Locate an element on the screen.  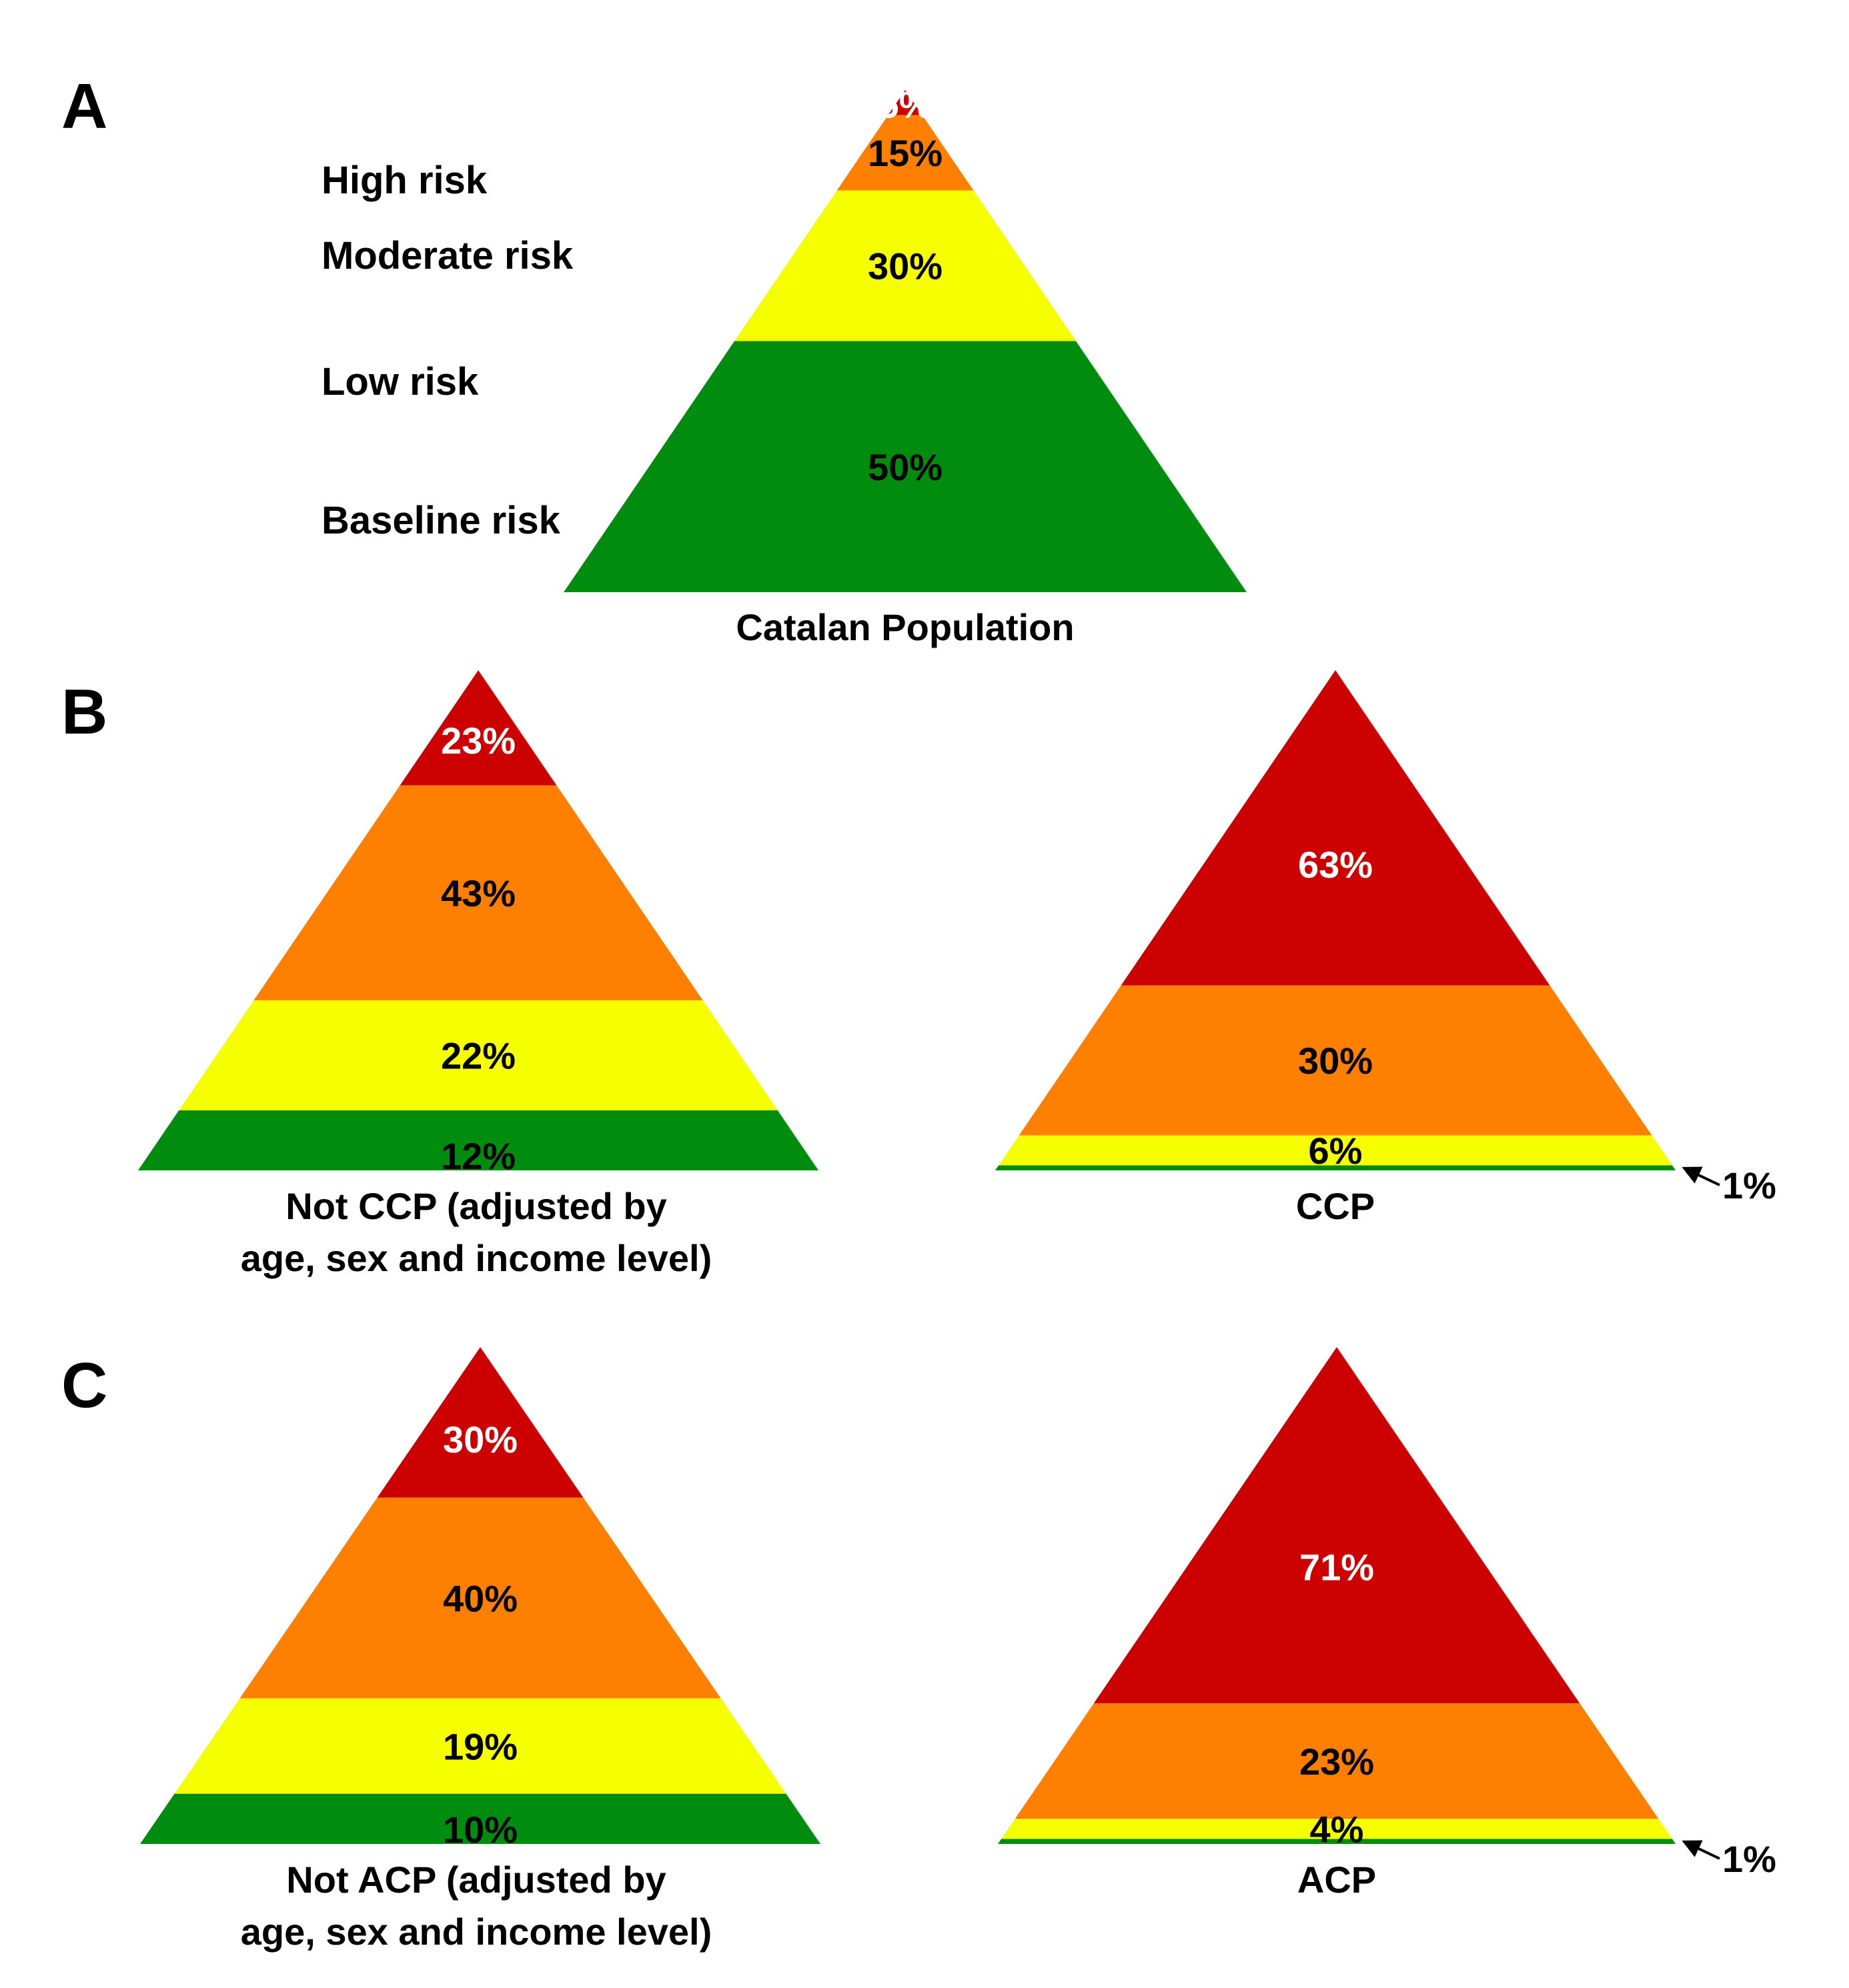
panel-label-a: A is located at coordinates (84, 106).